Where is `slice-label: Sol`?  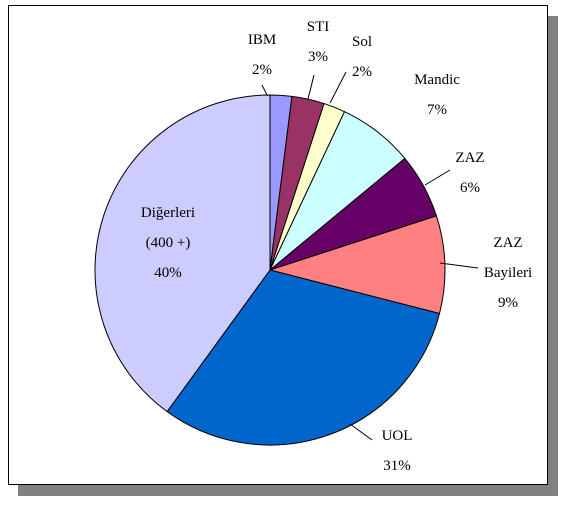 slice-label: Sol is located at coordinates (362, 42).